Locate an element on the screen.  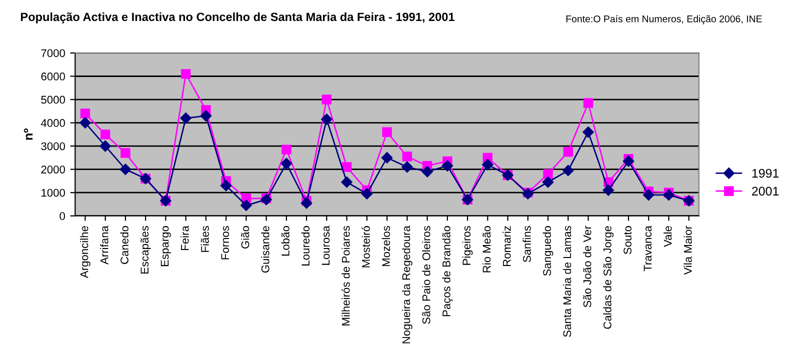
x-tick-label: Lourosa is located at coordinates (326, 245).